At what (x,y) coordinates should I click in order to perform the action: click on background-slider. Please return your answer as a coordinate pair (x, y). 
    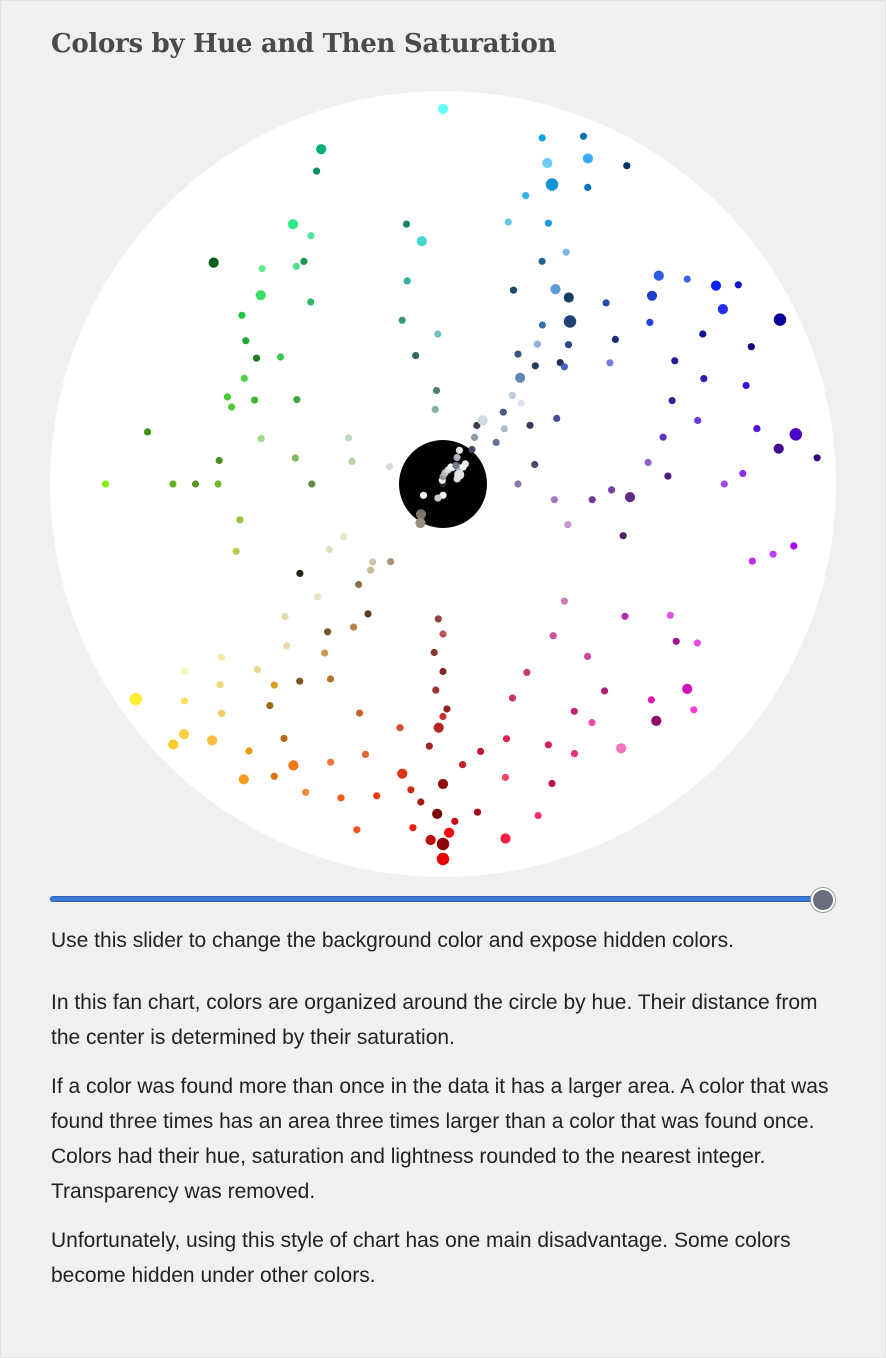
    Looking at the image, I should click on (444, 900).